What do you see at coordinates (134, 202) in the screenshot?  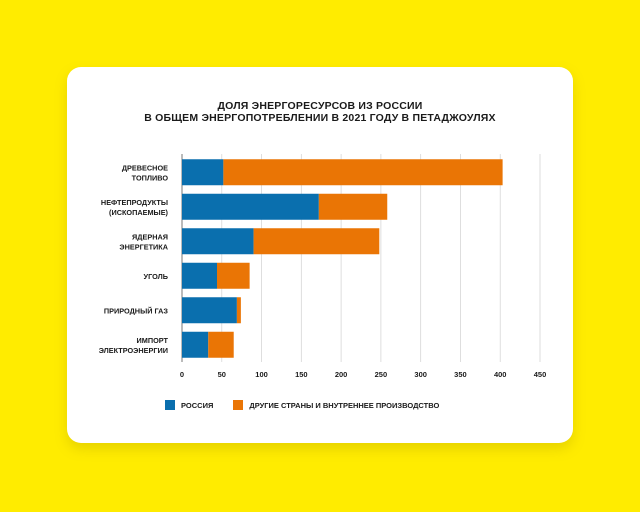 I see `category-label-1-line-0: НЕФТЕПРОДУКТЫ` at bounding box center [134, 202].